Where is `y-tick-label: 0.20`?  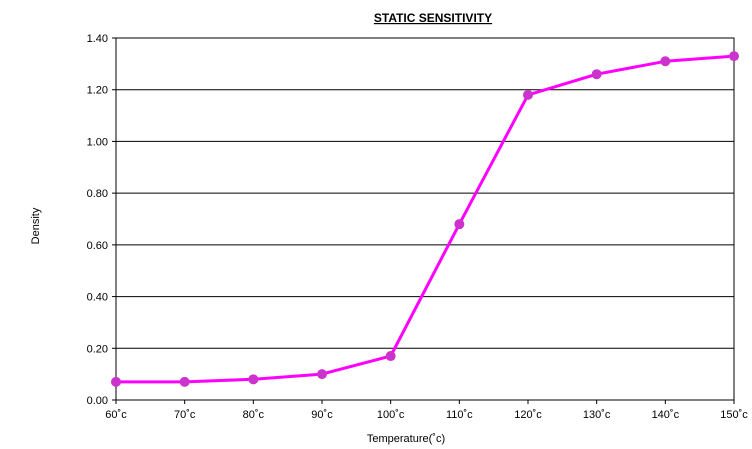 y-tick-label: 0.20 is located at coordinates (97, 349).